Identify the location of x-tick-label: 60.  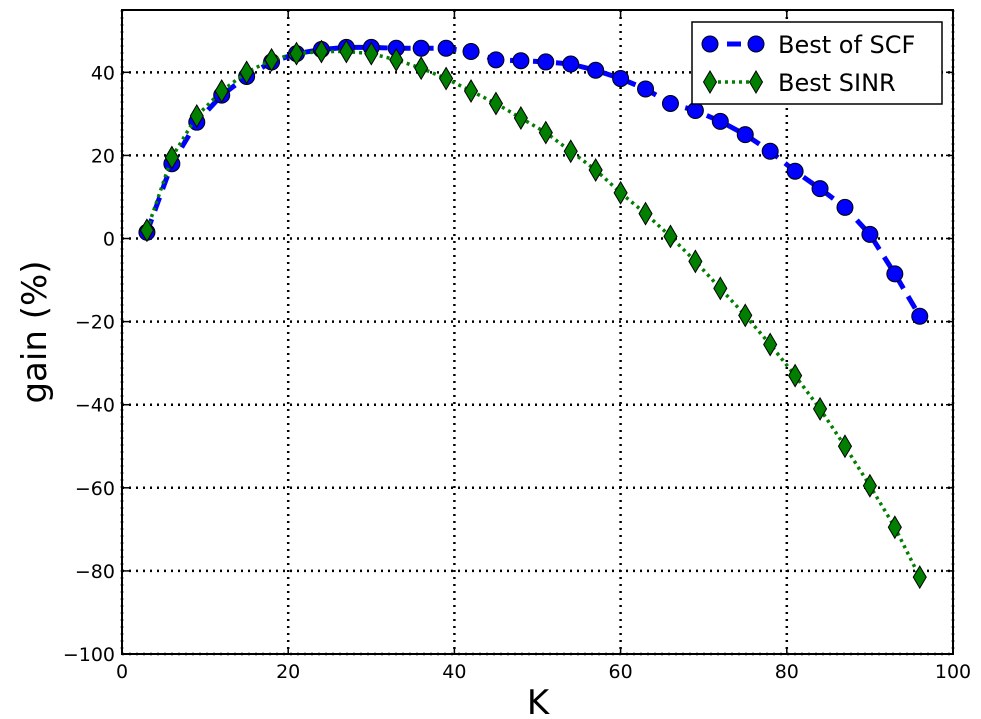
(621, 672).